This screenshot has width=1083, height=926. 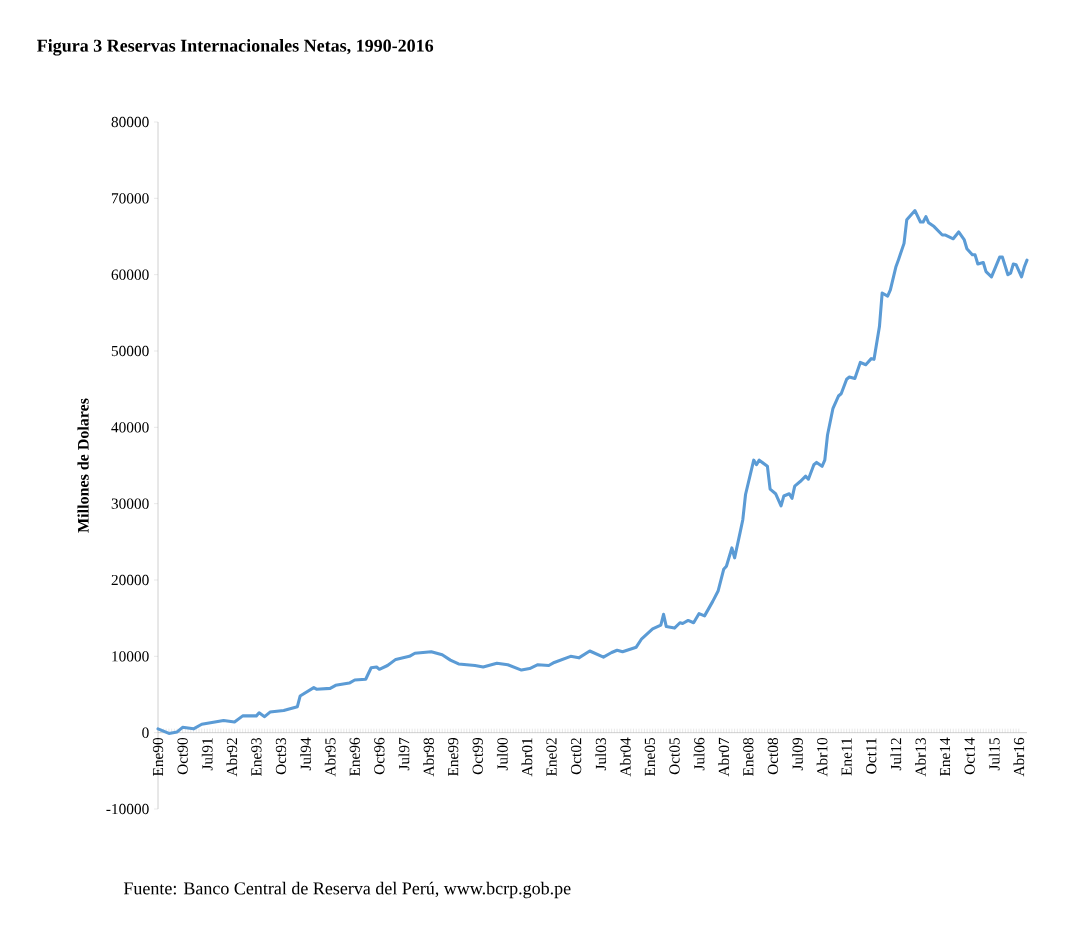 I want to click on x-tick-label: Oct93, so click(x=281, y=756).